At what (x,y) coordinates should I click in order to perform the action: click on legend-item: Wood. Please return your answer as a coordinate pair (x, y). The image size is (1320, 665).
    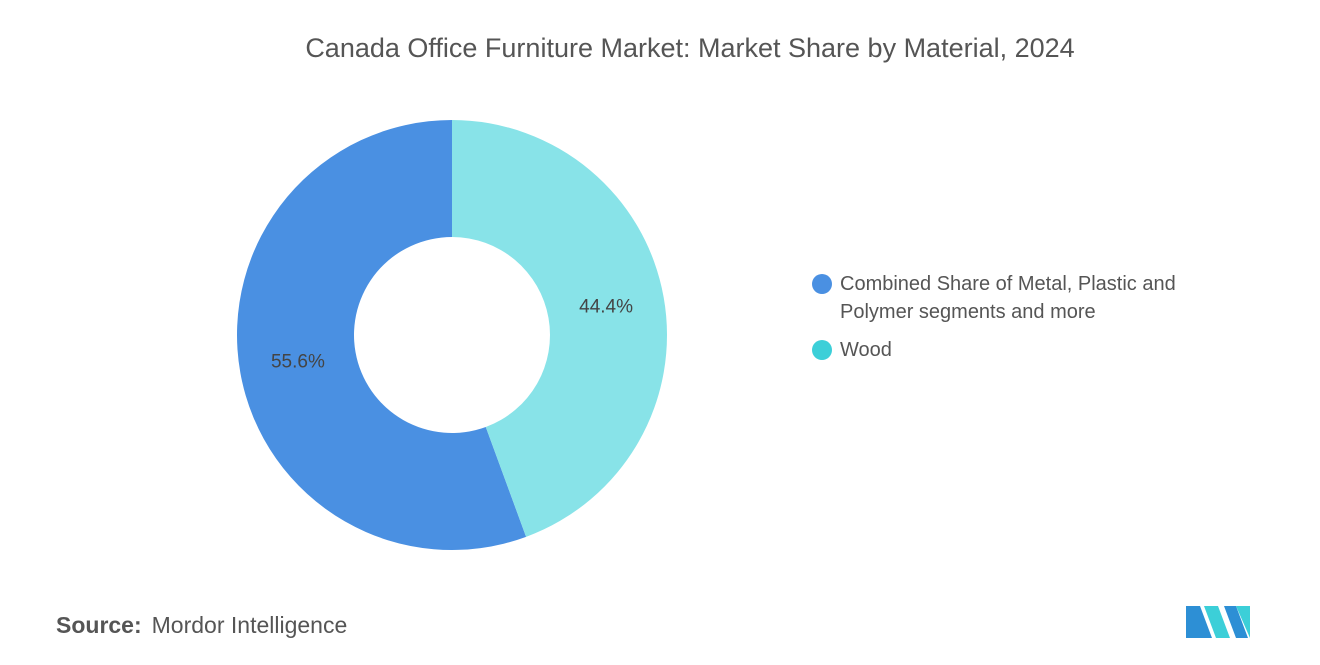
    Looking at the image, I should click on (1022, 350).